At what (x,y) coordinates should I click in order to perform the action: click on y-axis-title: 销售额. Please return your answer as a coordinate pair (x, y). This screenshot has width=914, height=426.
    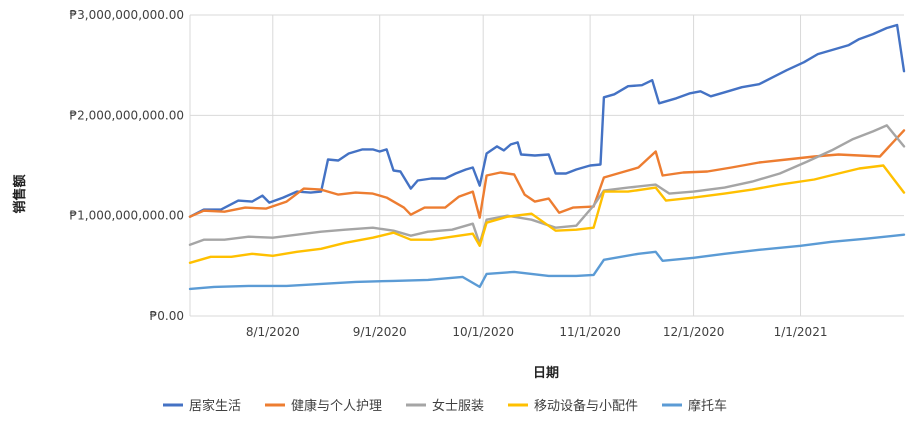
    Looking at the image, I should click on (20, 193).